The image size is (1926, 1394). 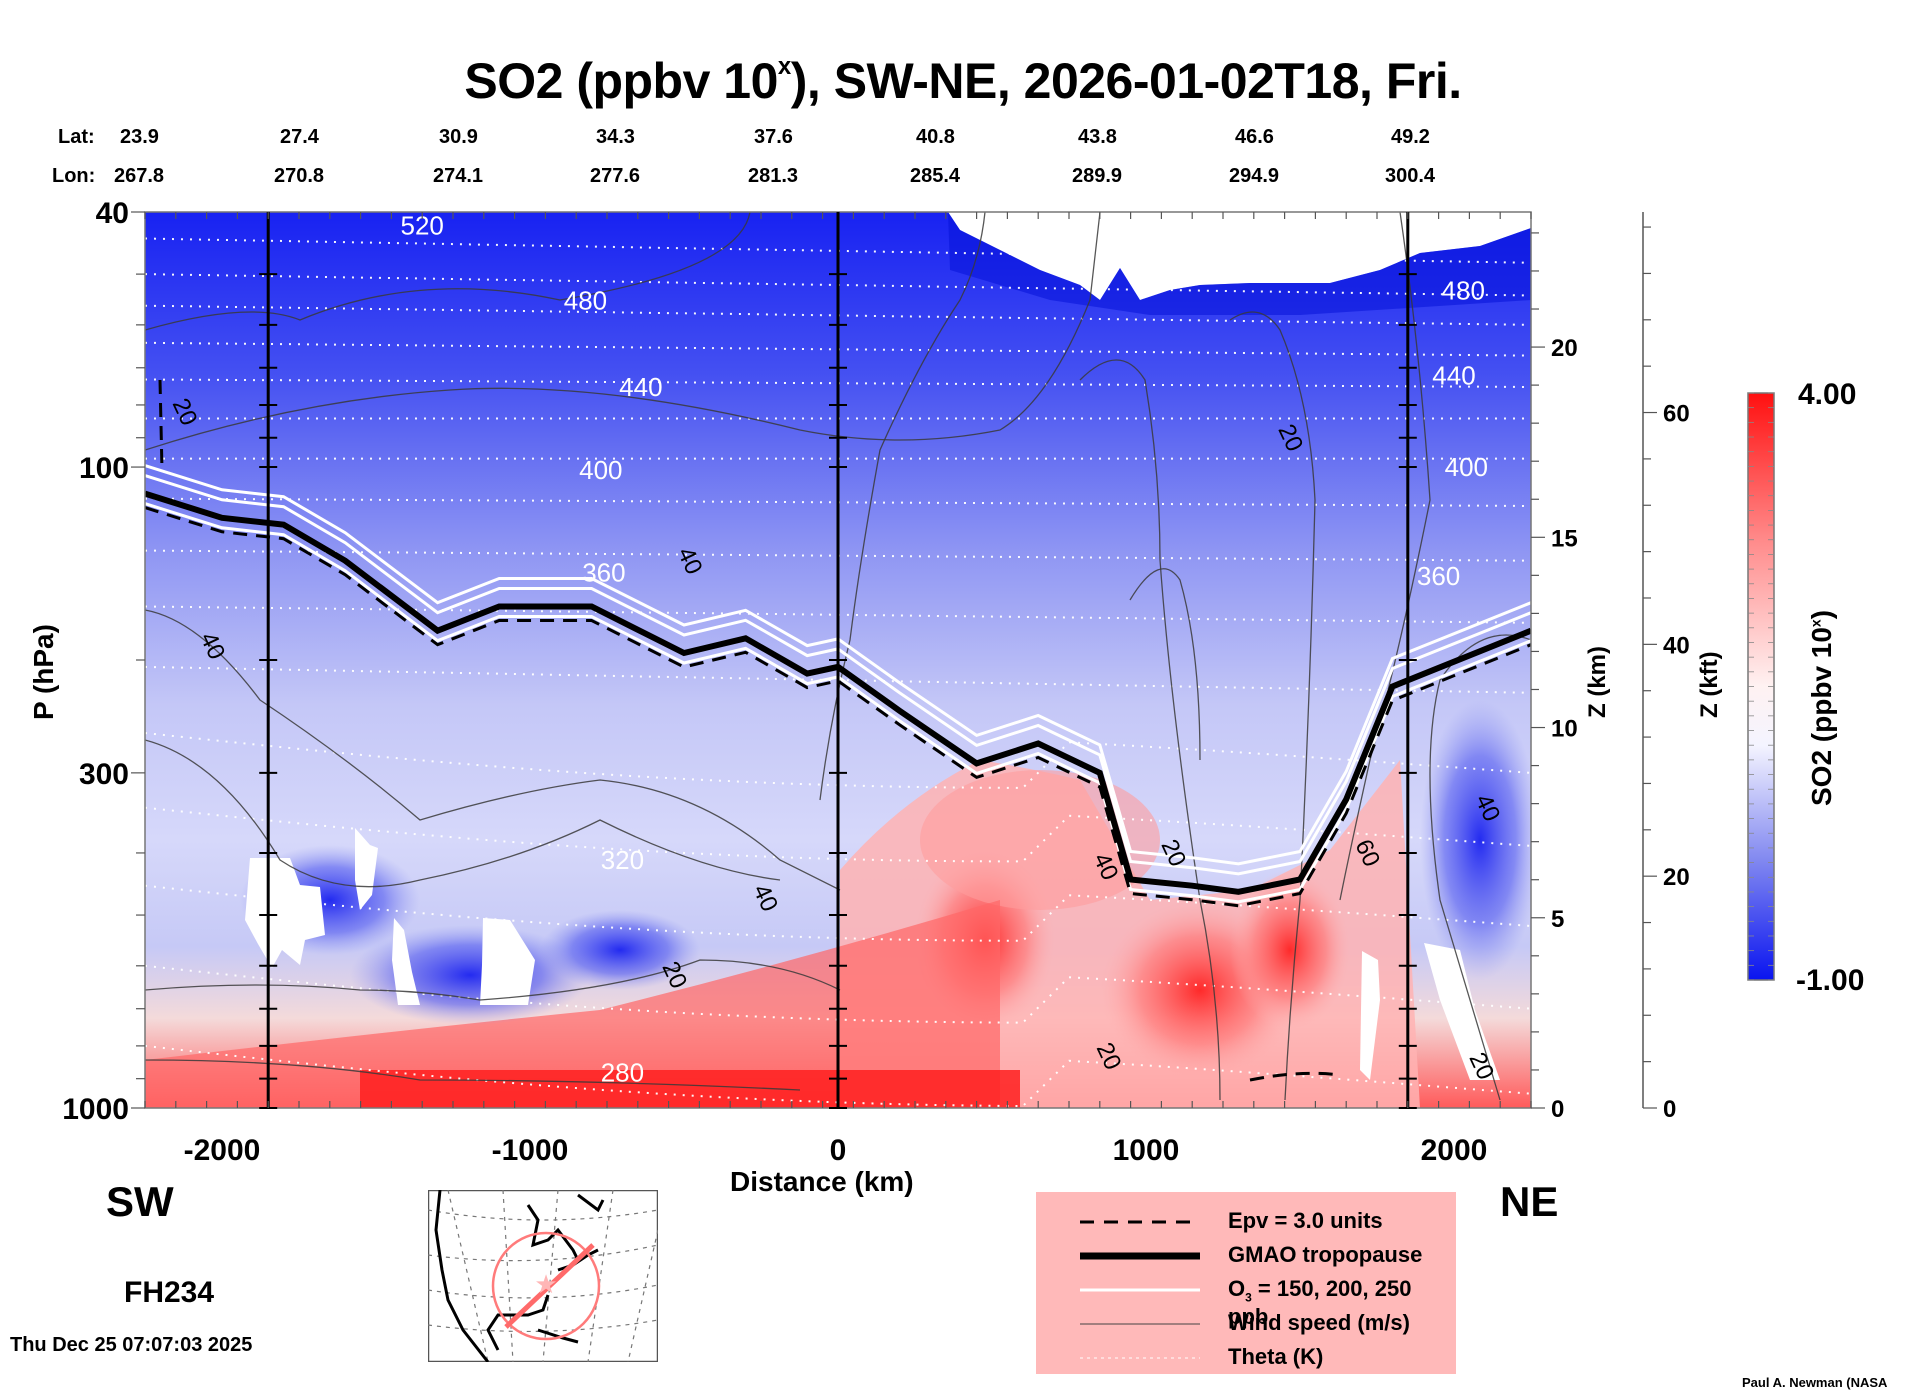 What do you see at coordinates (1239, 256) in the screenshot?
I see `missing-data-top` at bounding box center [1239, 256].